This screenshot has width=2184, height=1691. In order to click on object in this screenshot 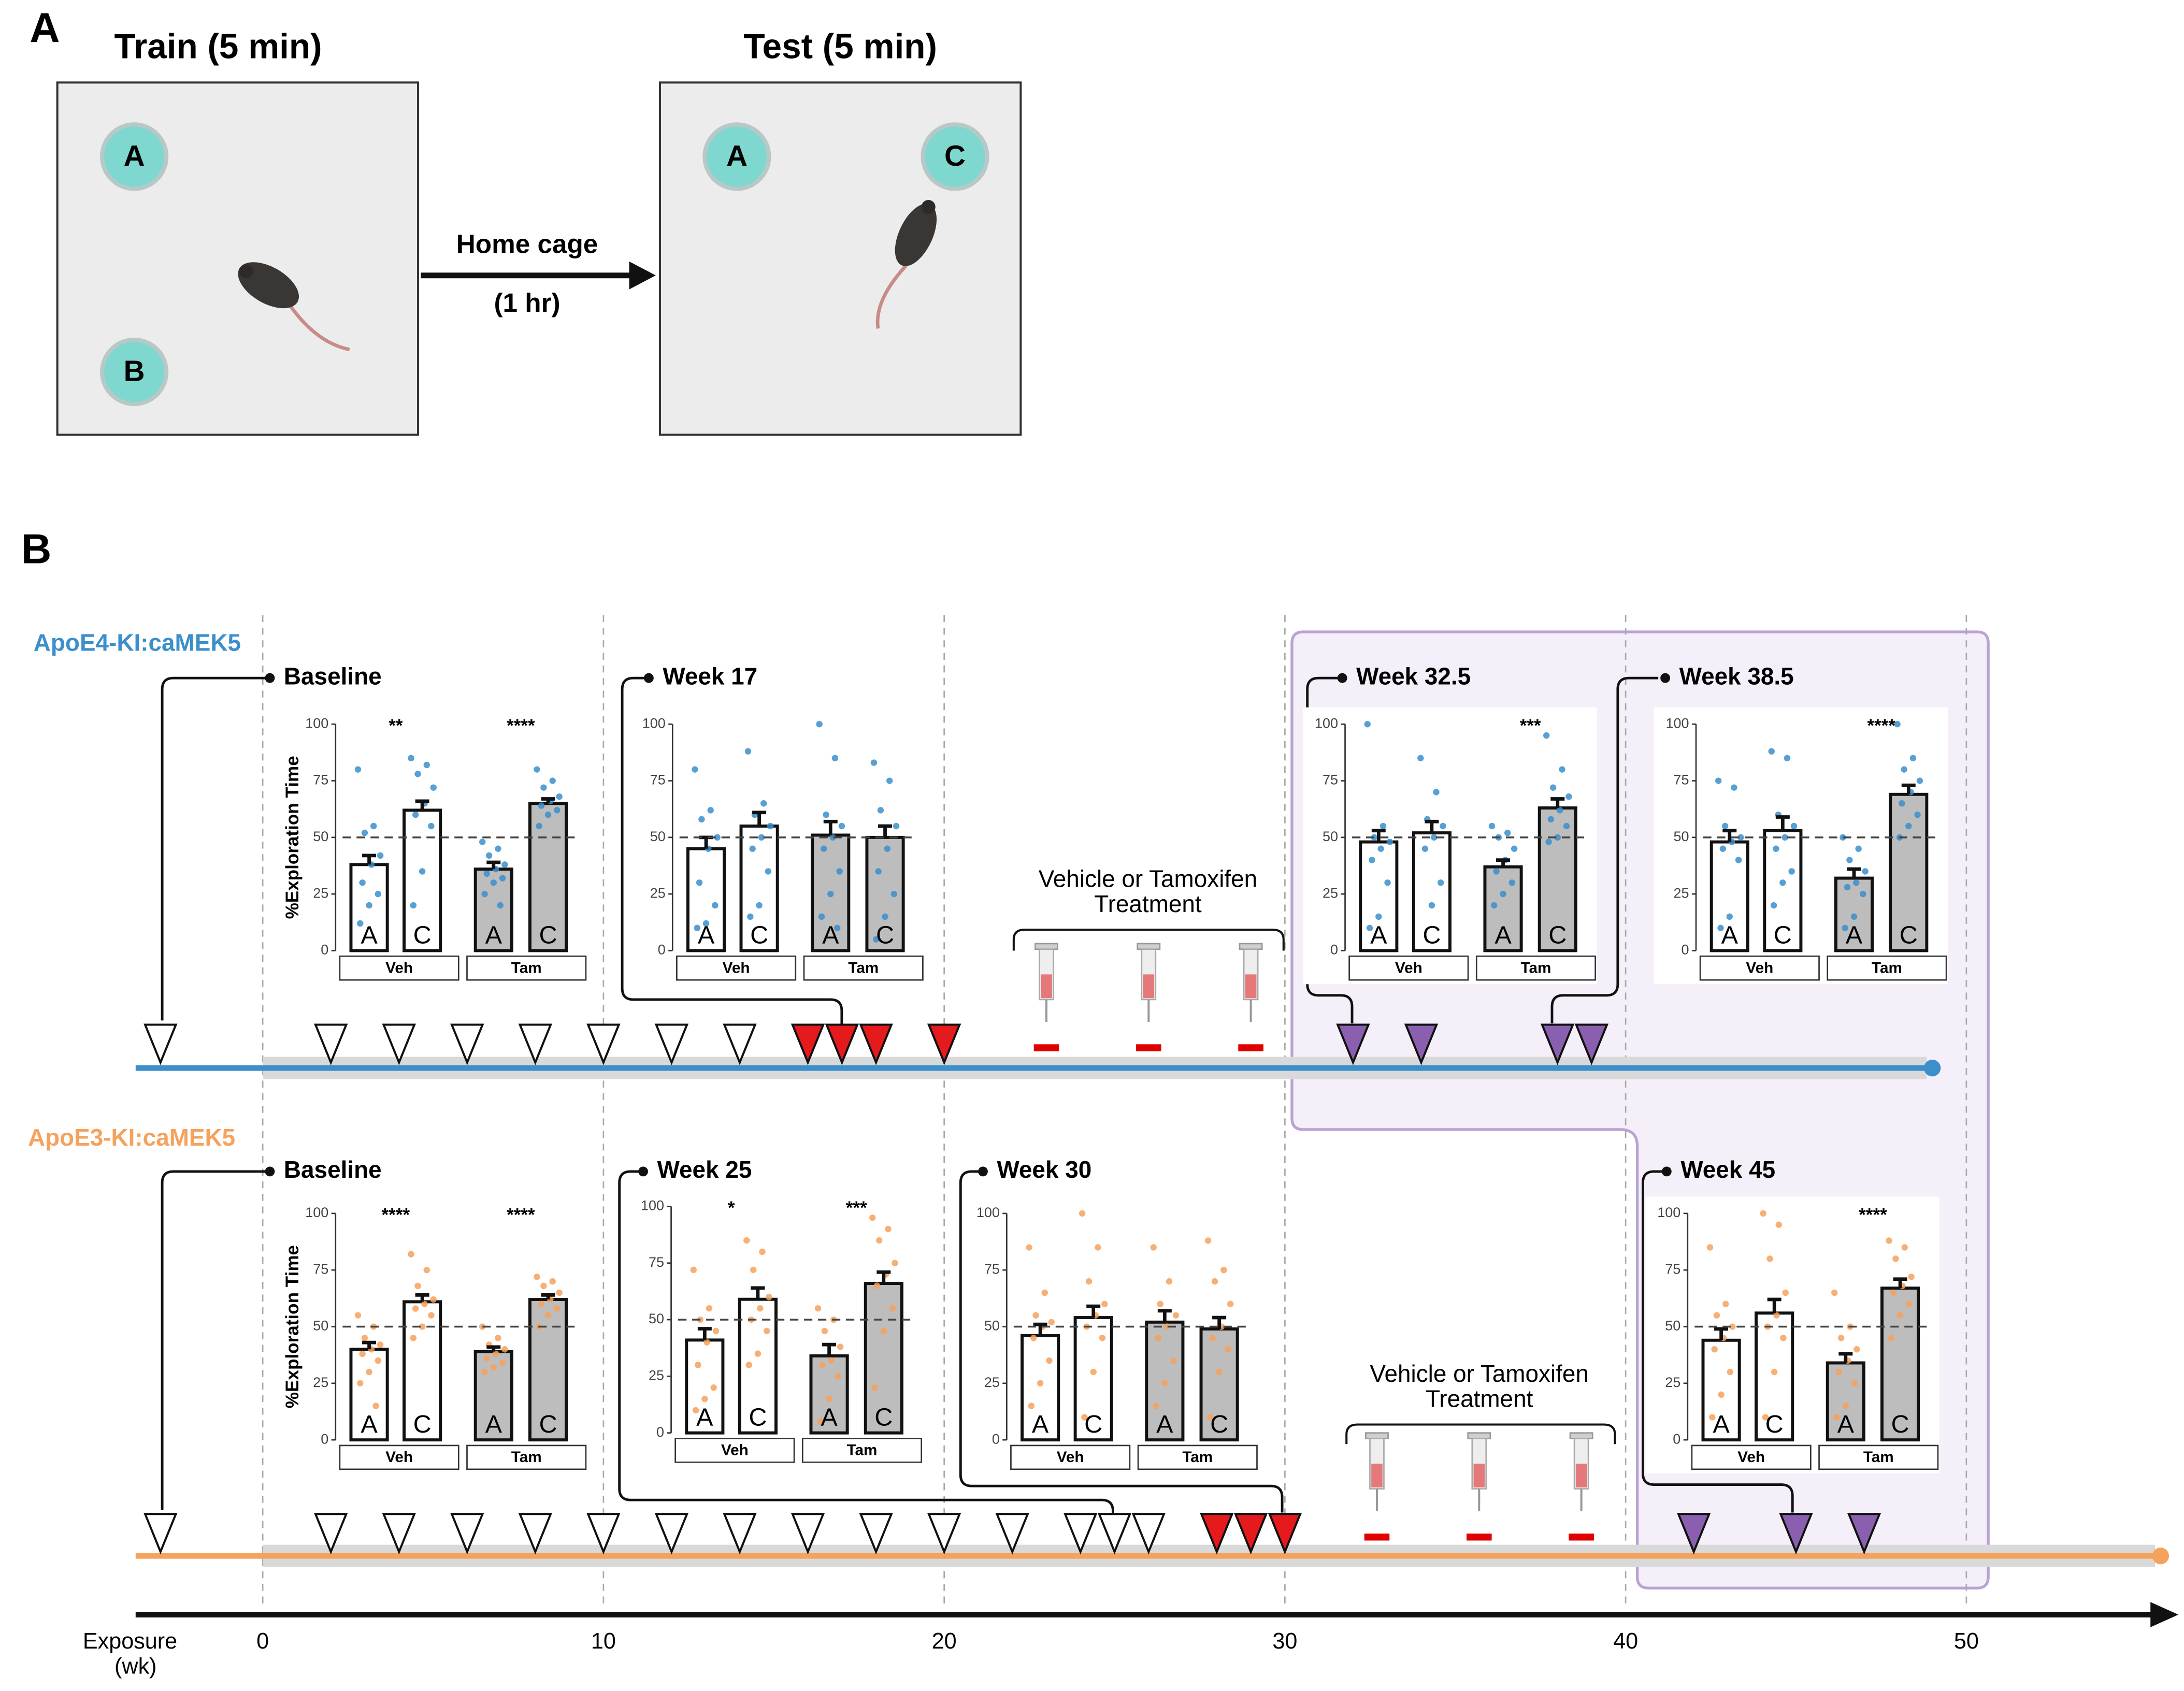, I will do `click(134, 156)`.